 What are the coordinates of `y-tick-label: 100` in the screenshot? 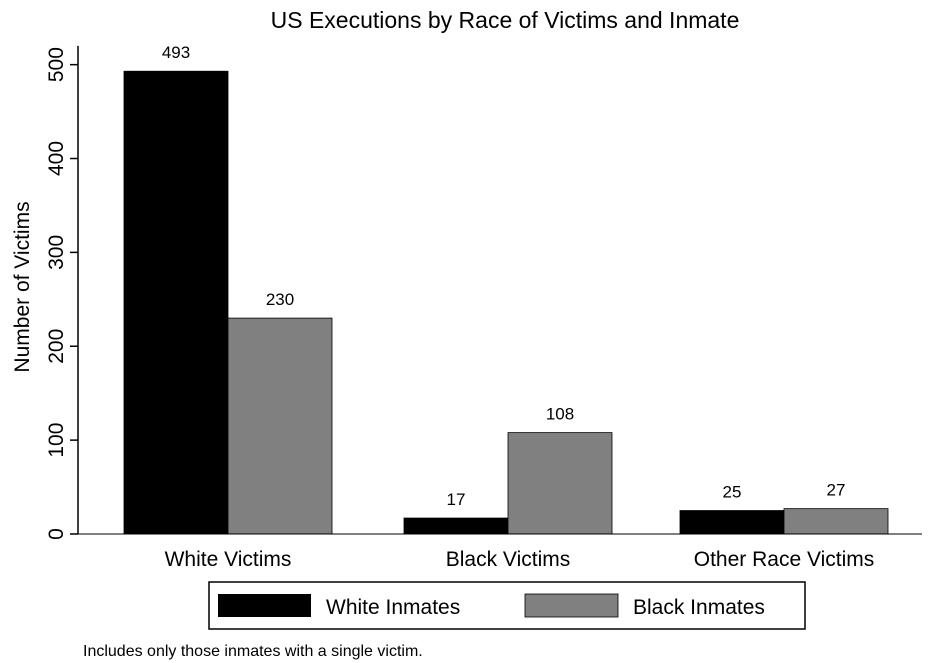 It's located at (56, 440).